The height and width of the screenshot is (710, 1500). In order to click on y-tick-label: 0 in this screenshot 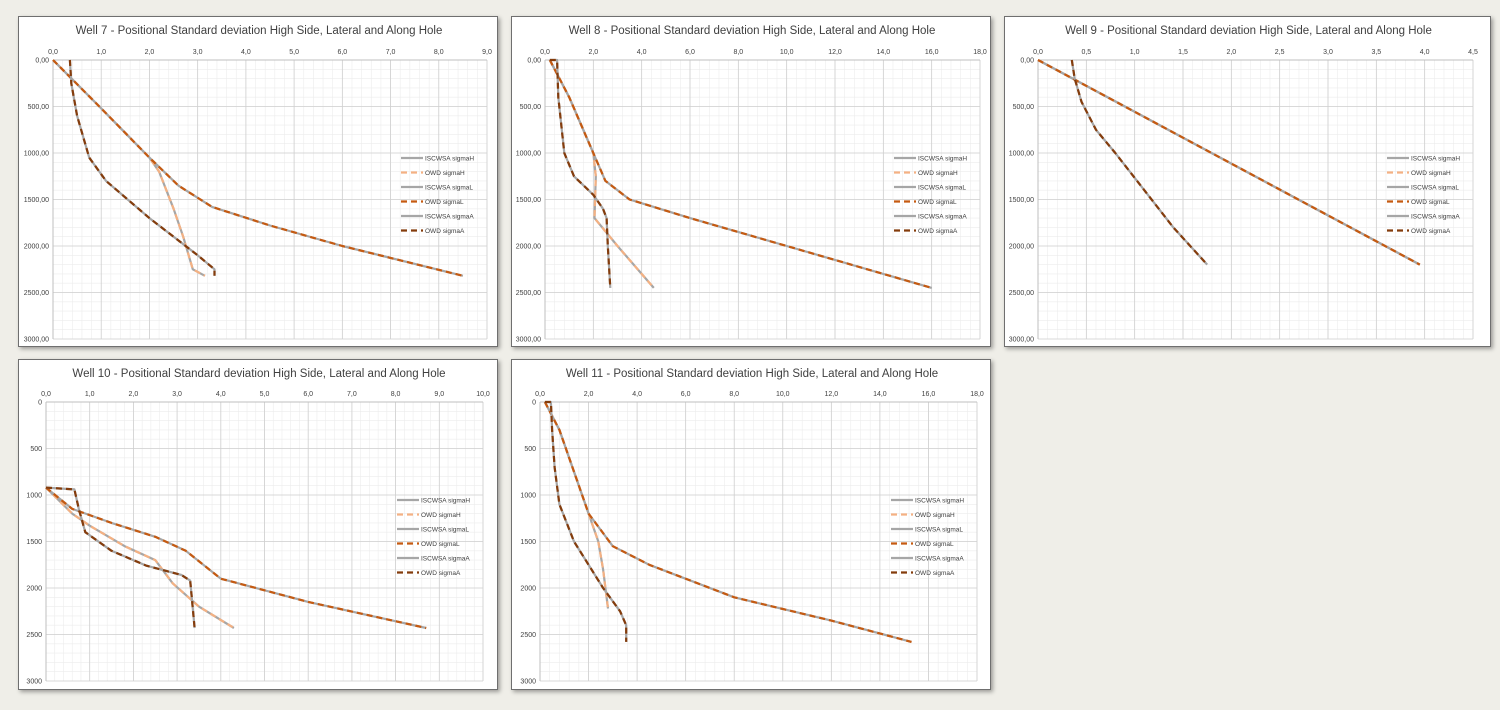, I will do `click(534, 403)`.